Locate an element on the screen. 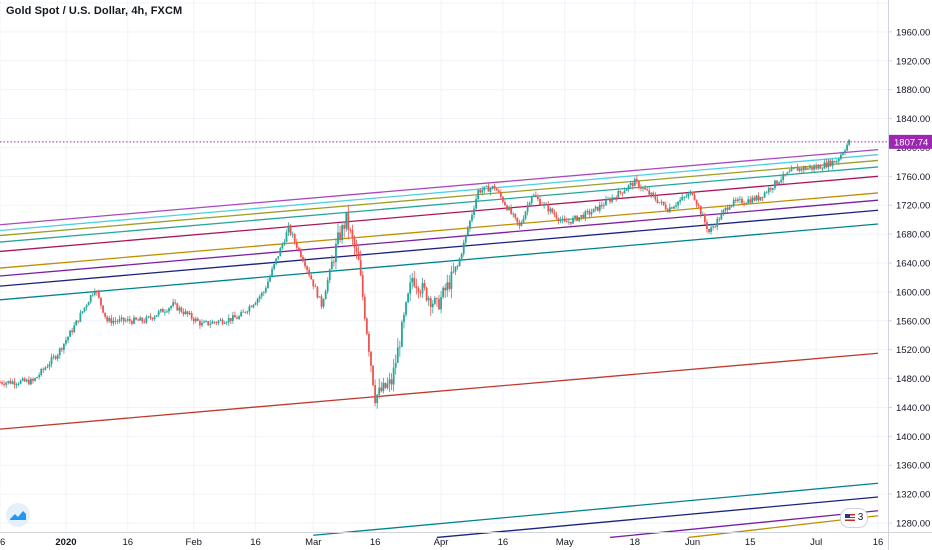 The width and height of the screenshot is (932, 550). tradingview-logo-icon is located at coordinates (18, 515).